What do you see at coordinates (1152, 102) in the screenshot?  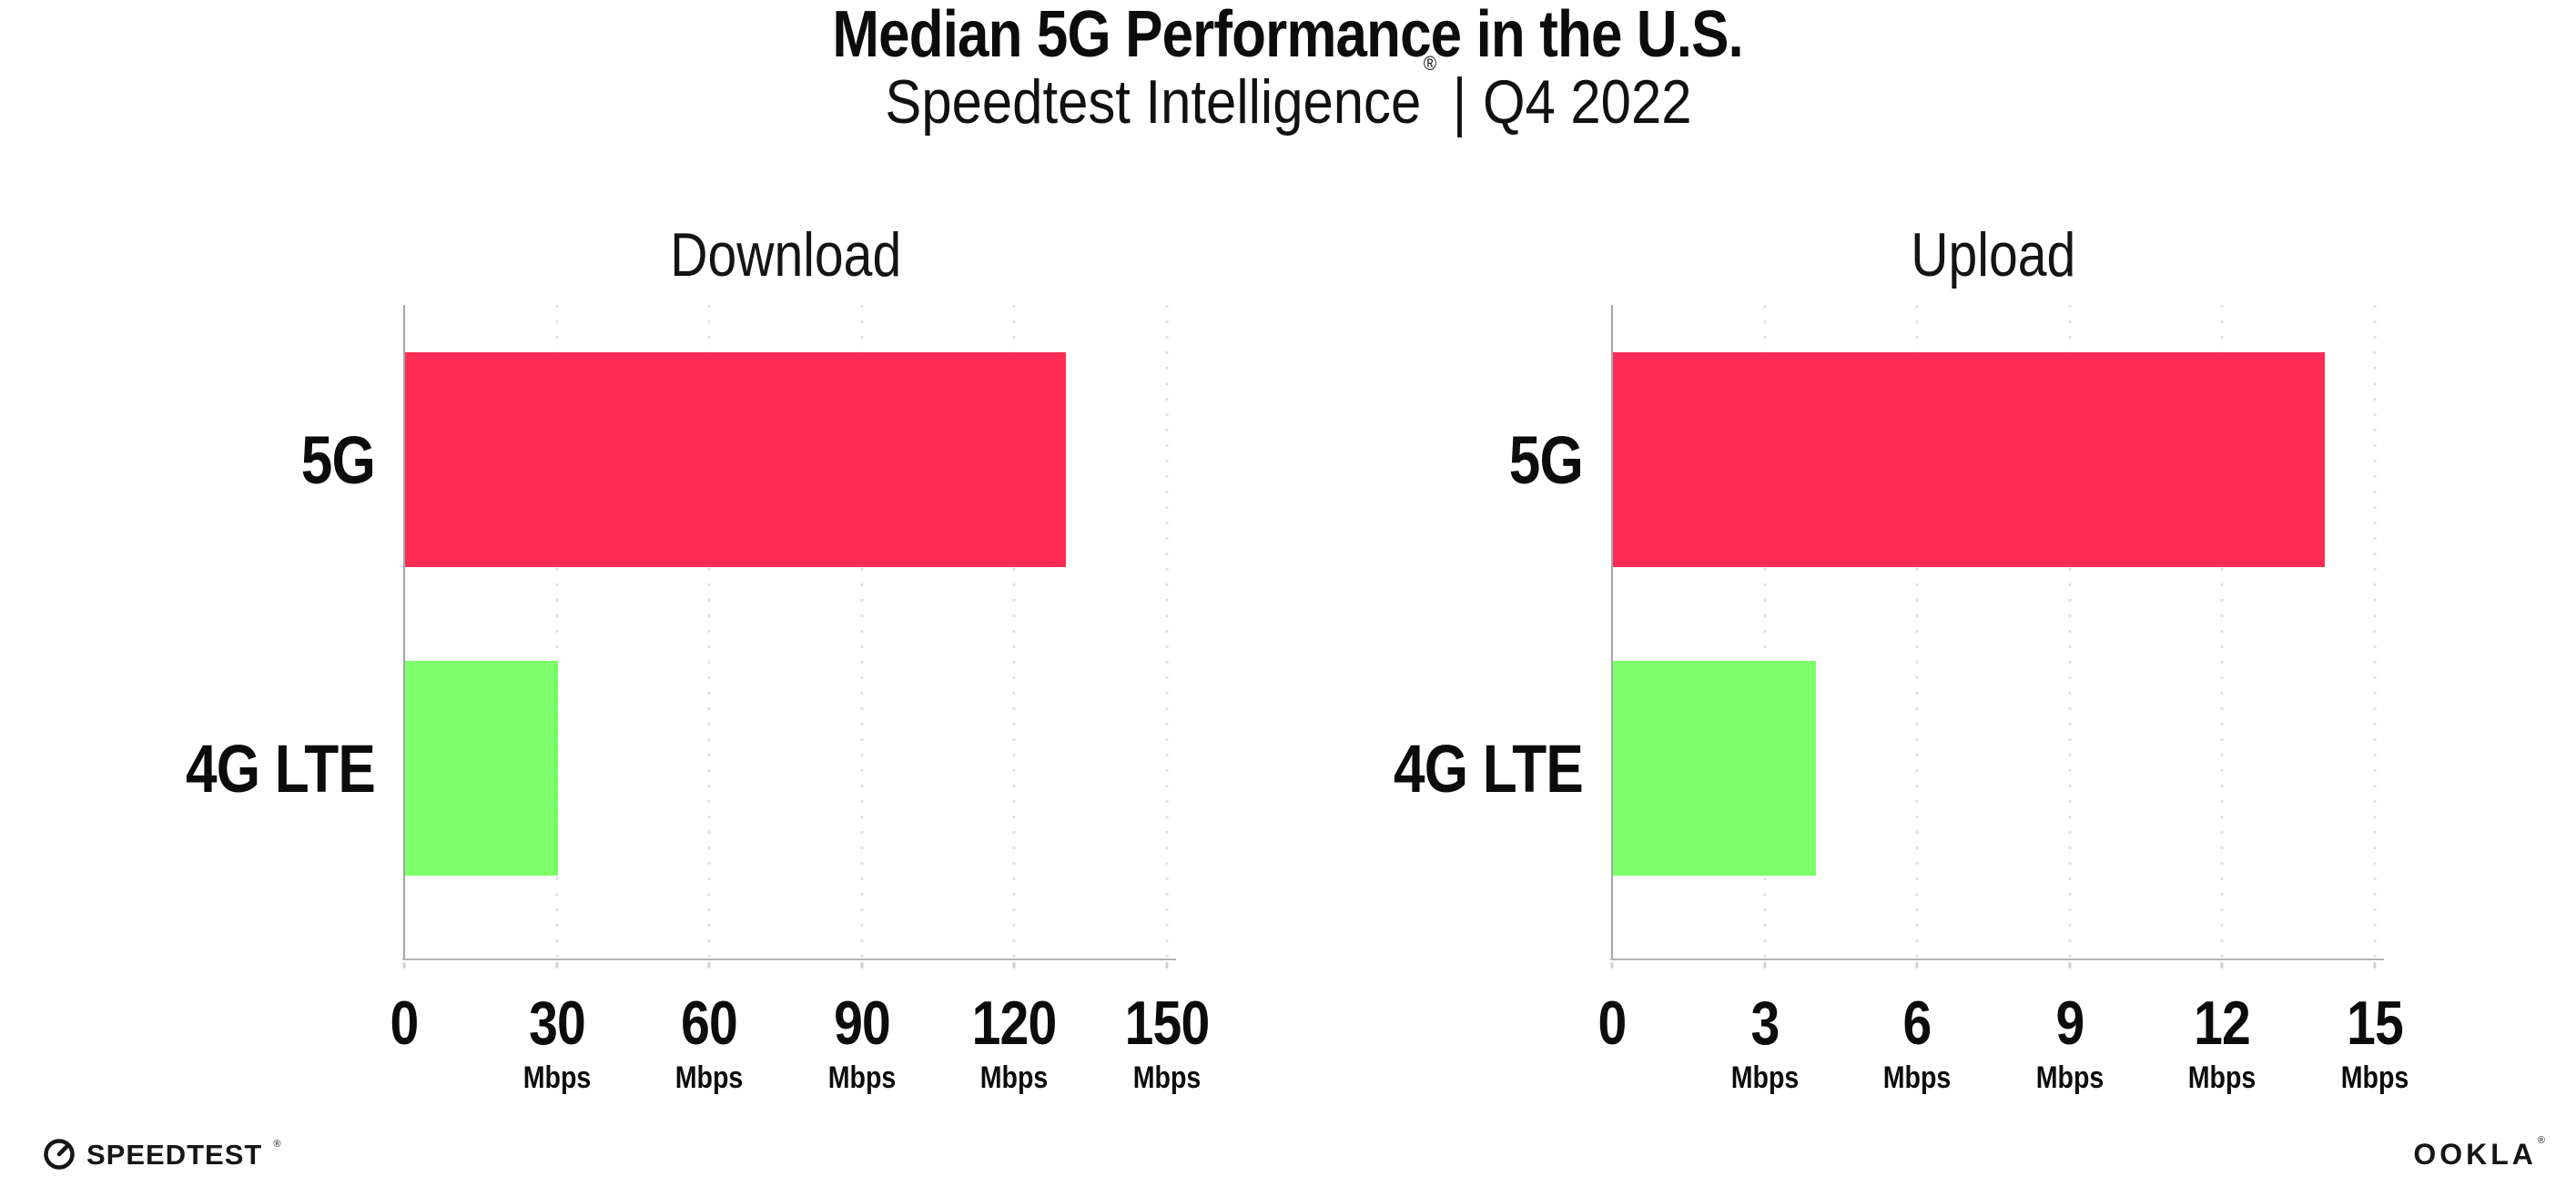 I see `subtitle-product: Speedtest Intelligence` at bounding box center [1152, 102].